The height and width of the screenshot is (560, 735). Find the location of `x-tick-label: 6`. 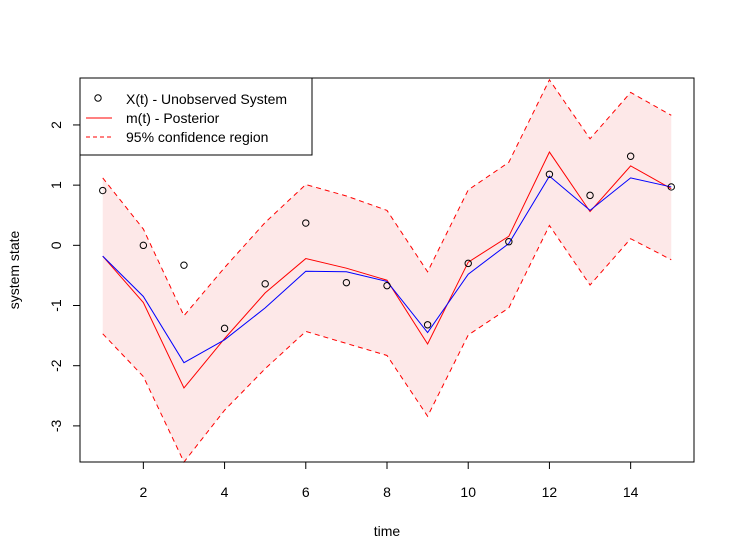

x-tick-label: 6 is located at coordinates (306, 492).